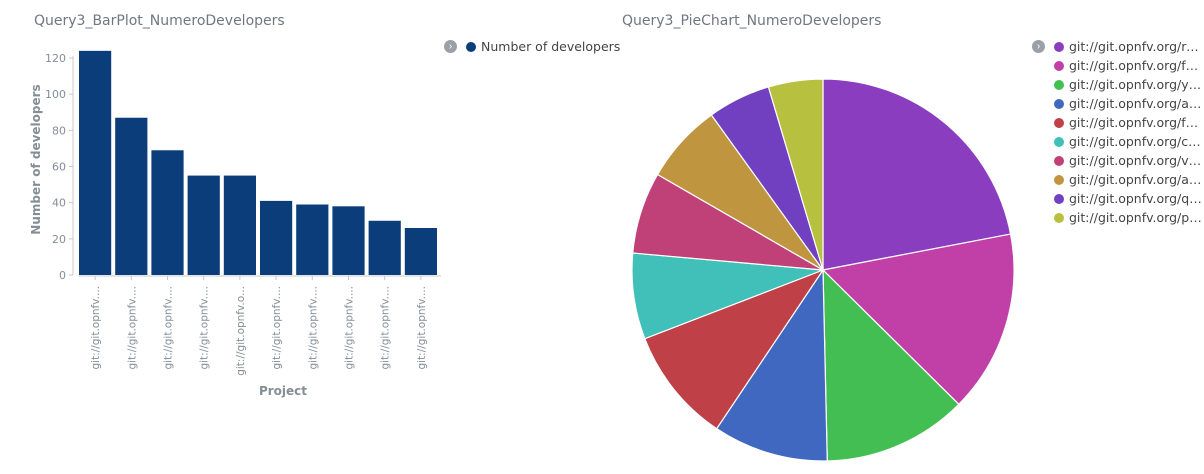  What do you see at coordinates (62, 275) in the screenshot?
I see `y-tick-label: 0` at bounding box center [62, 275].